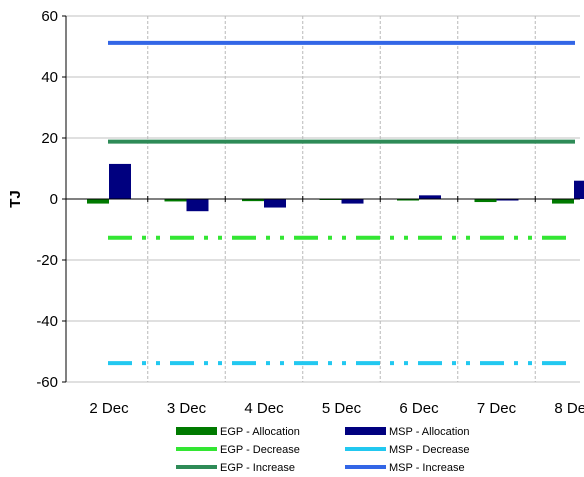  Describe the element at coordinates (15, 199) in the screenshot. I see `y-axis-title: TJ` at that location.